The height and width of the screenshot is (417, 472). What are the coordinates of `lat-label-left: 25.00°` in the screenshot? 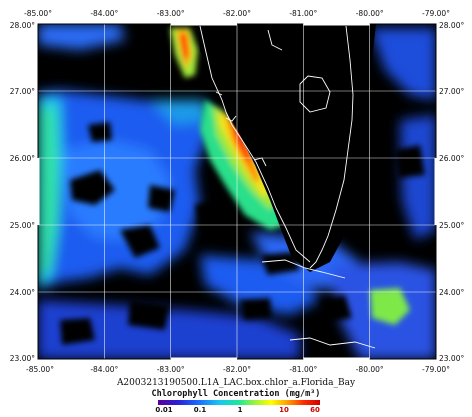 It's located at (22, 225).